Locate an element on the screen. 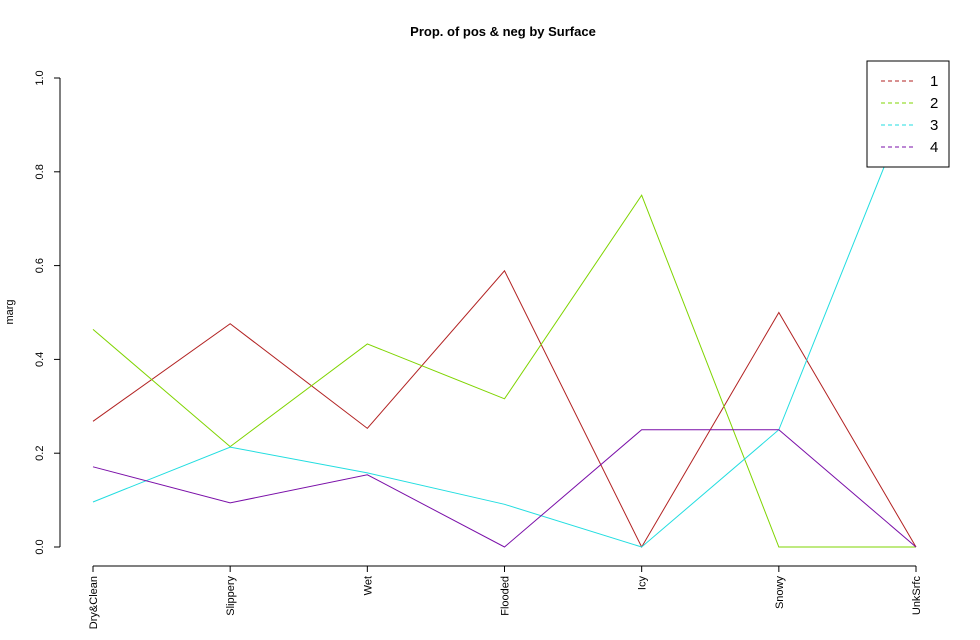  y-tick-label: 0.2 is located at coordinates (40, 453).